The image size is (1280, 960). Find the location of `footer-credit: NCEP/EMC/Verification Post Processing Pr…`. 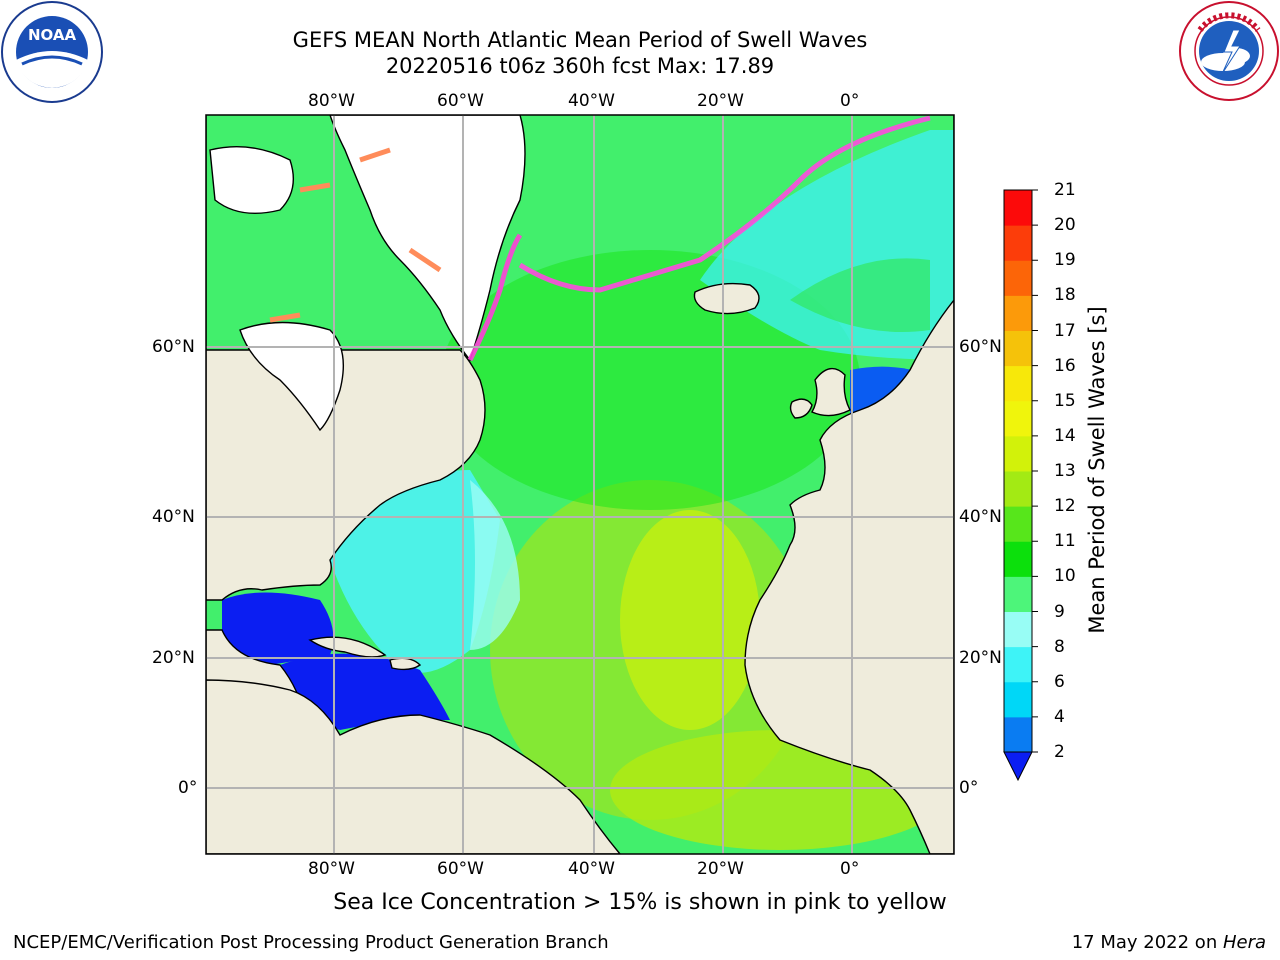

footer-credit: NCEP/EMC/Verification Post Processing Pr… is located at coordinates (311, 942).